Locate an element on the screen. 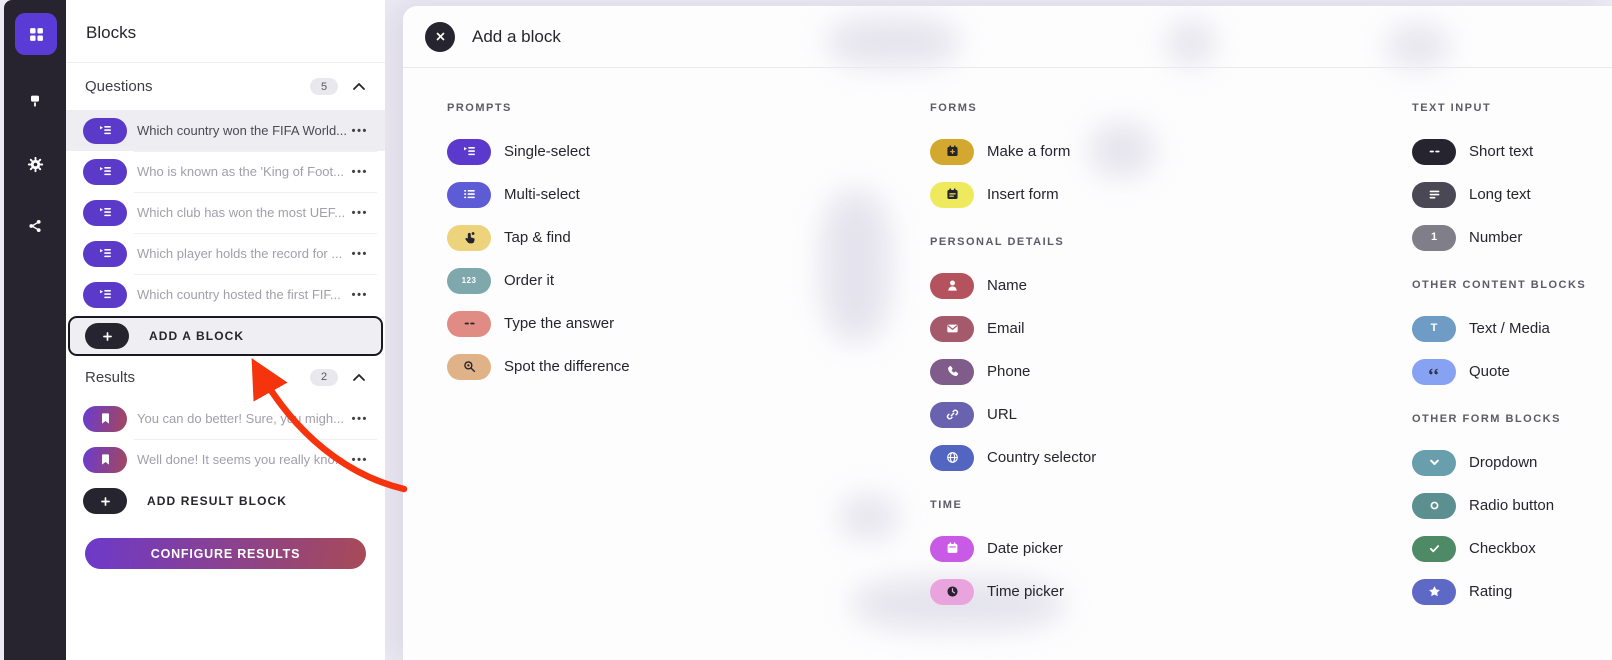 This screenshot has width=1612, height=660. block-option-short-text: Short text is located at coordinates (1499, 151).